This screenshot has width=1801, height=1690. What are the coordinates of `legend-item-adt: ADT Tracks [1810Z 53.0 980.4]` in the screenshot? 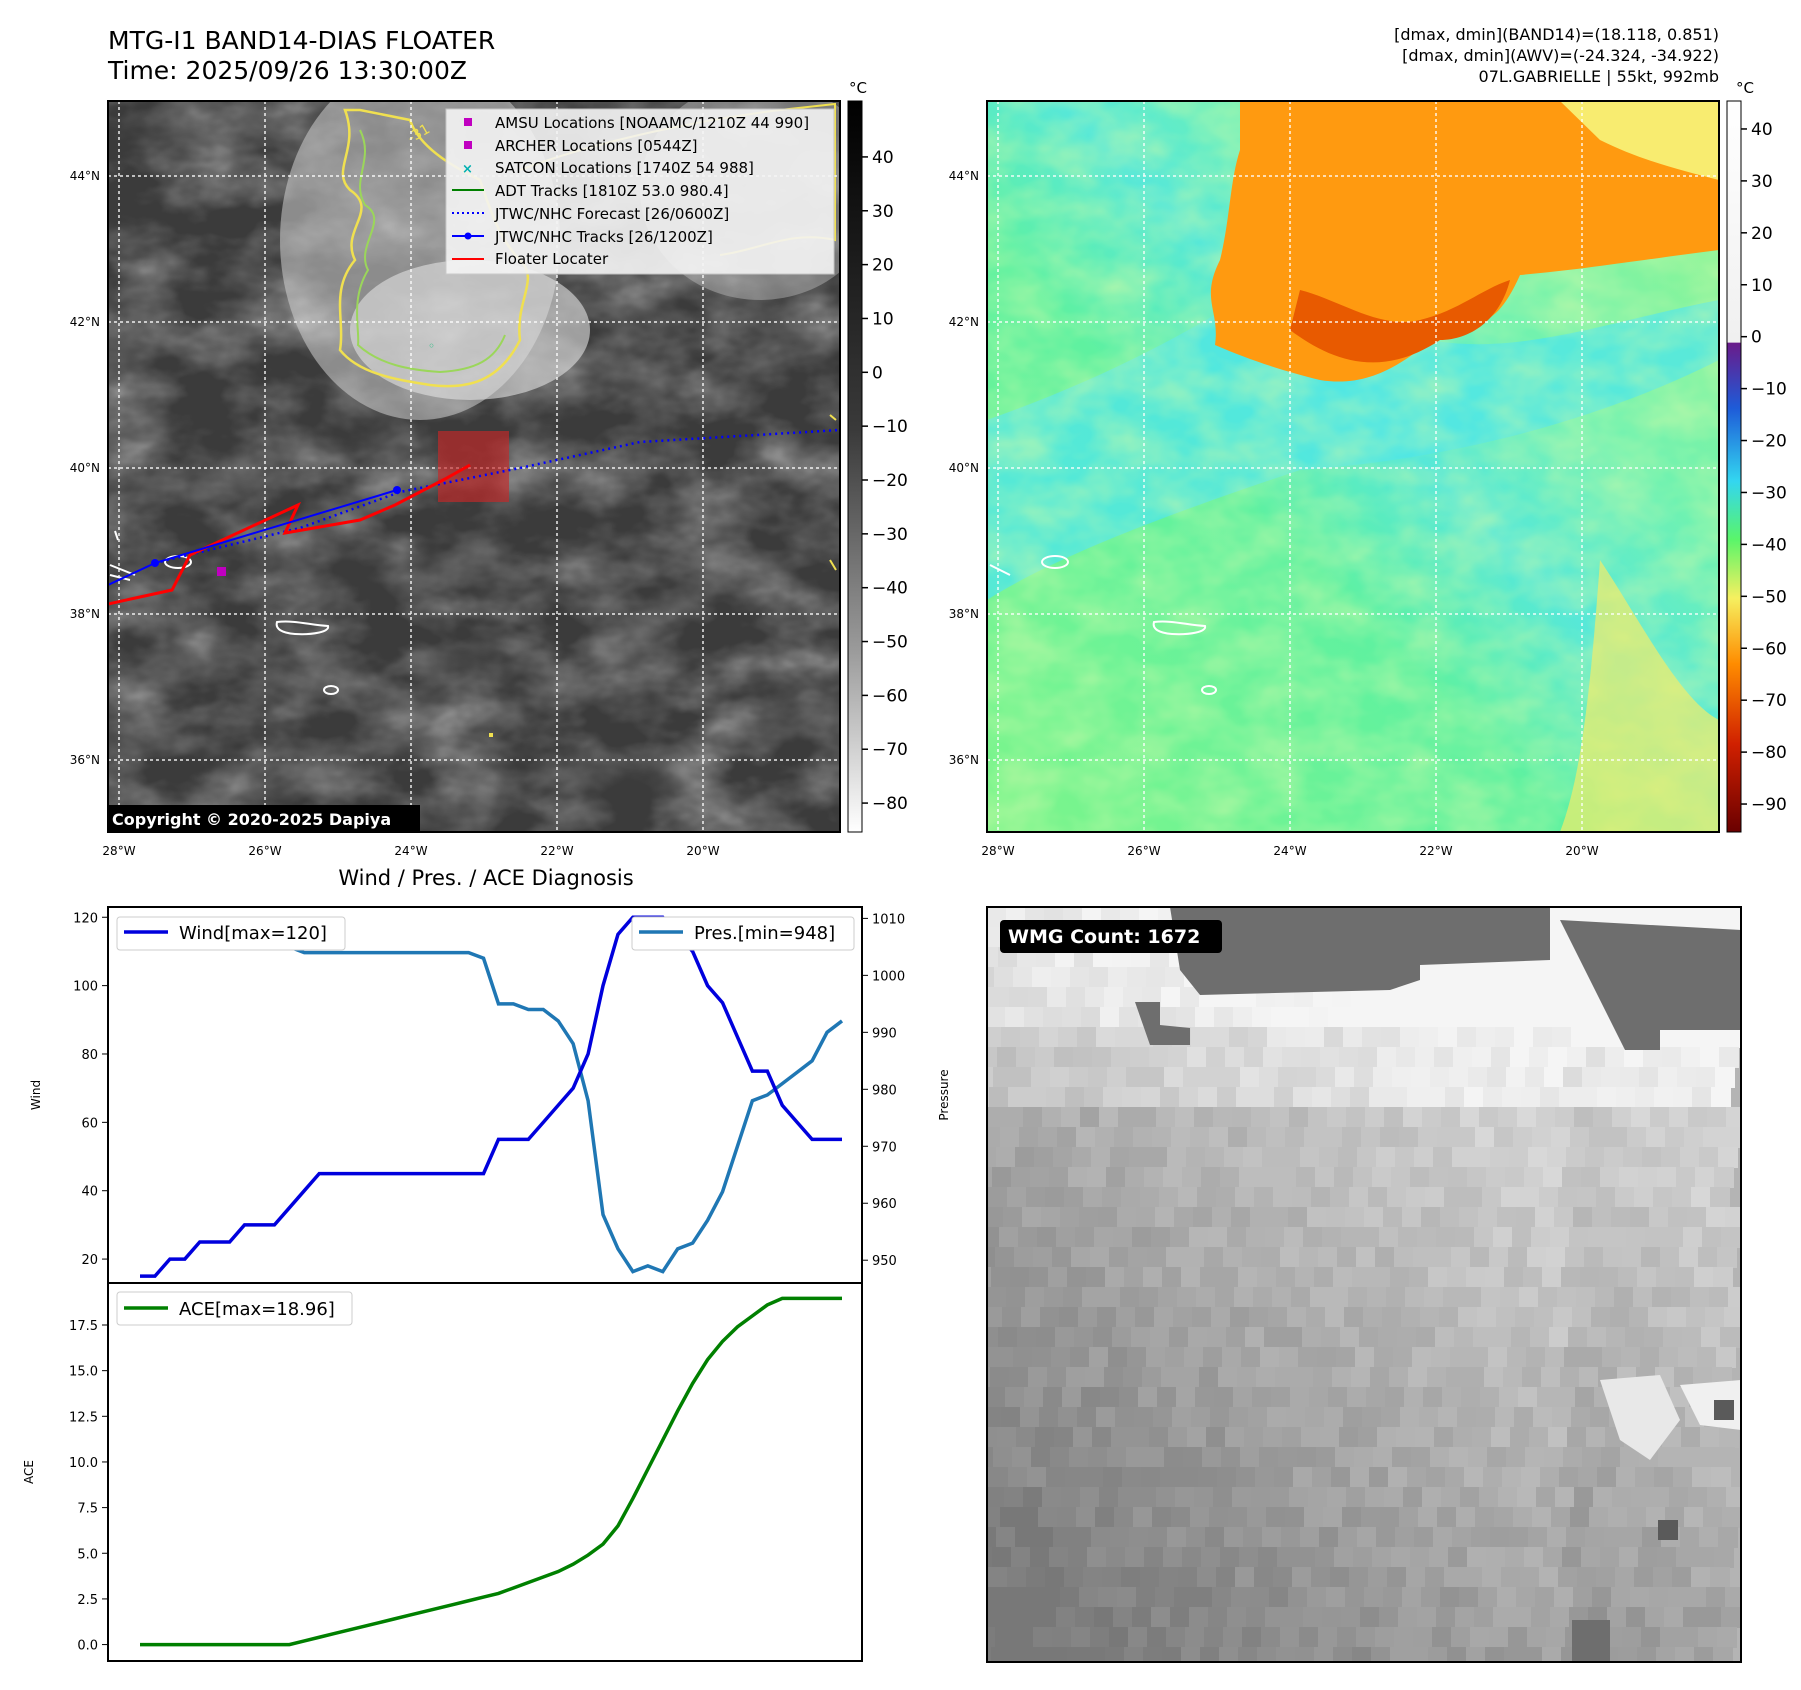 It's located at (612, 191).